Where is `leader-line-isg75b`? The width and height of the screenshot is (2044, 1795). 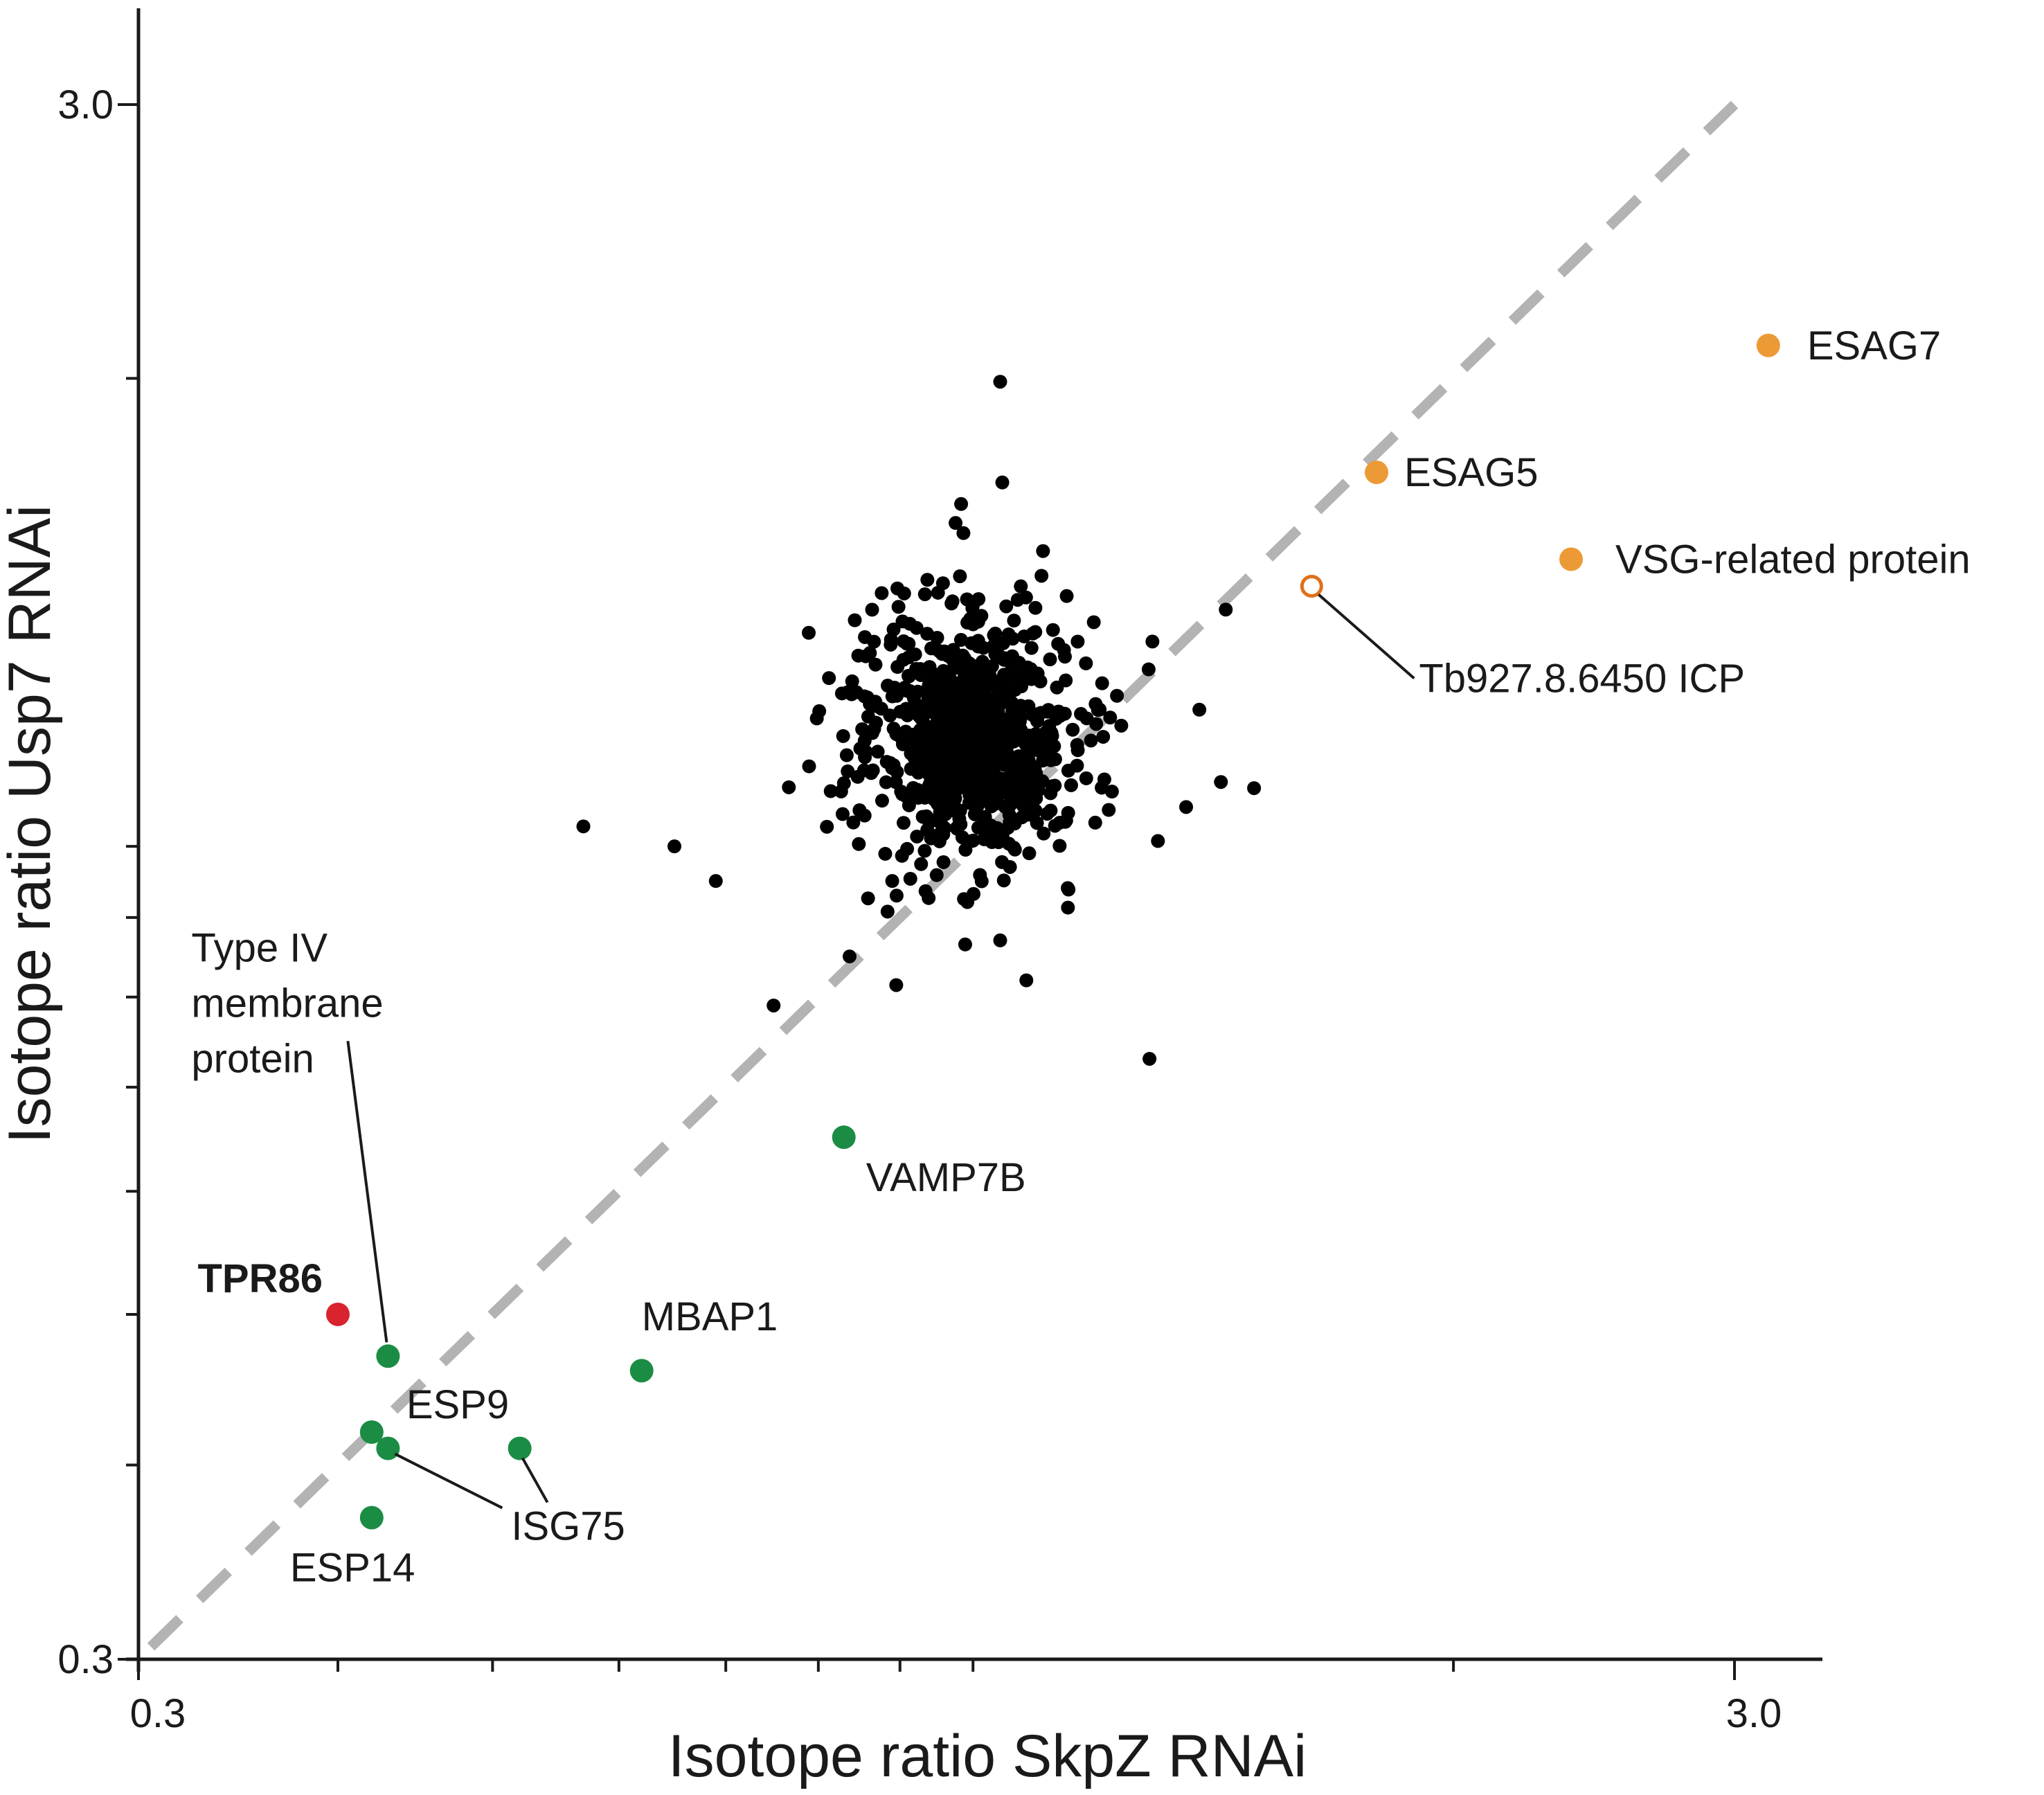 leader-line-isg75b is located at coordinates (535, 1480).